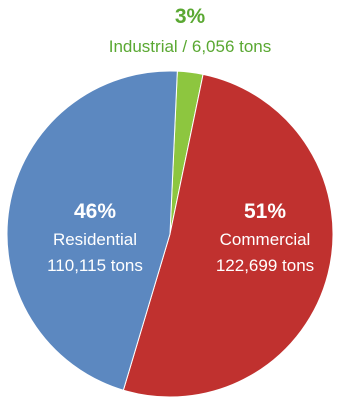 Image resolution: width=340 pixels, height=403 pixels. I want to click on industrial-percent-label: 3%, so click(190, 16).